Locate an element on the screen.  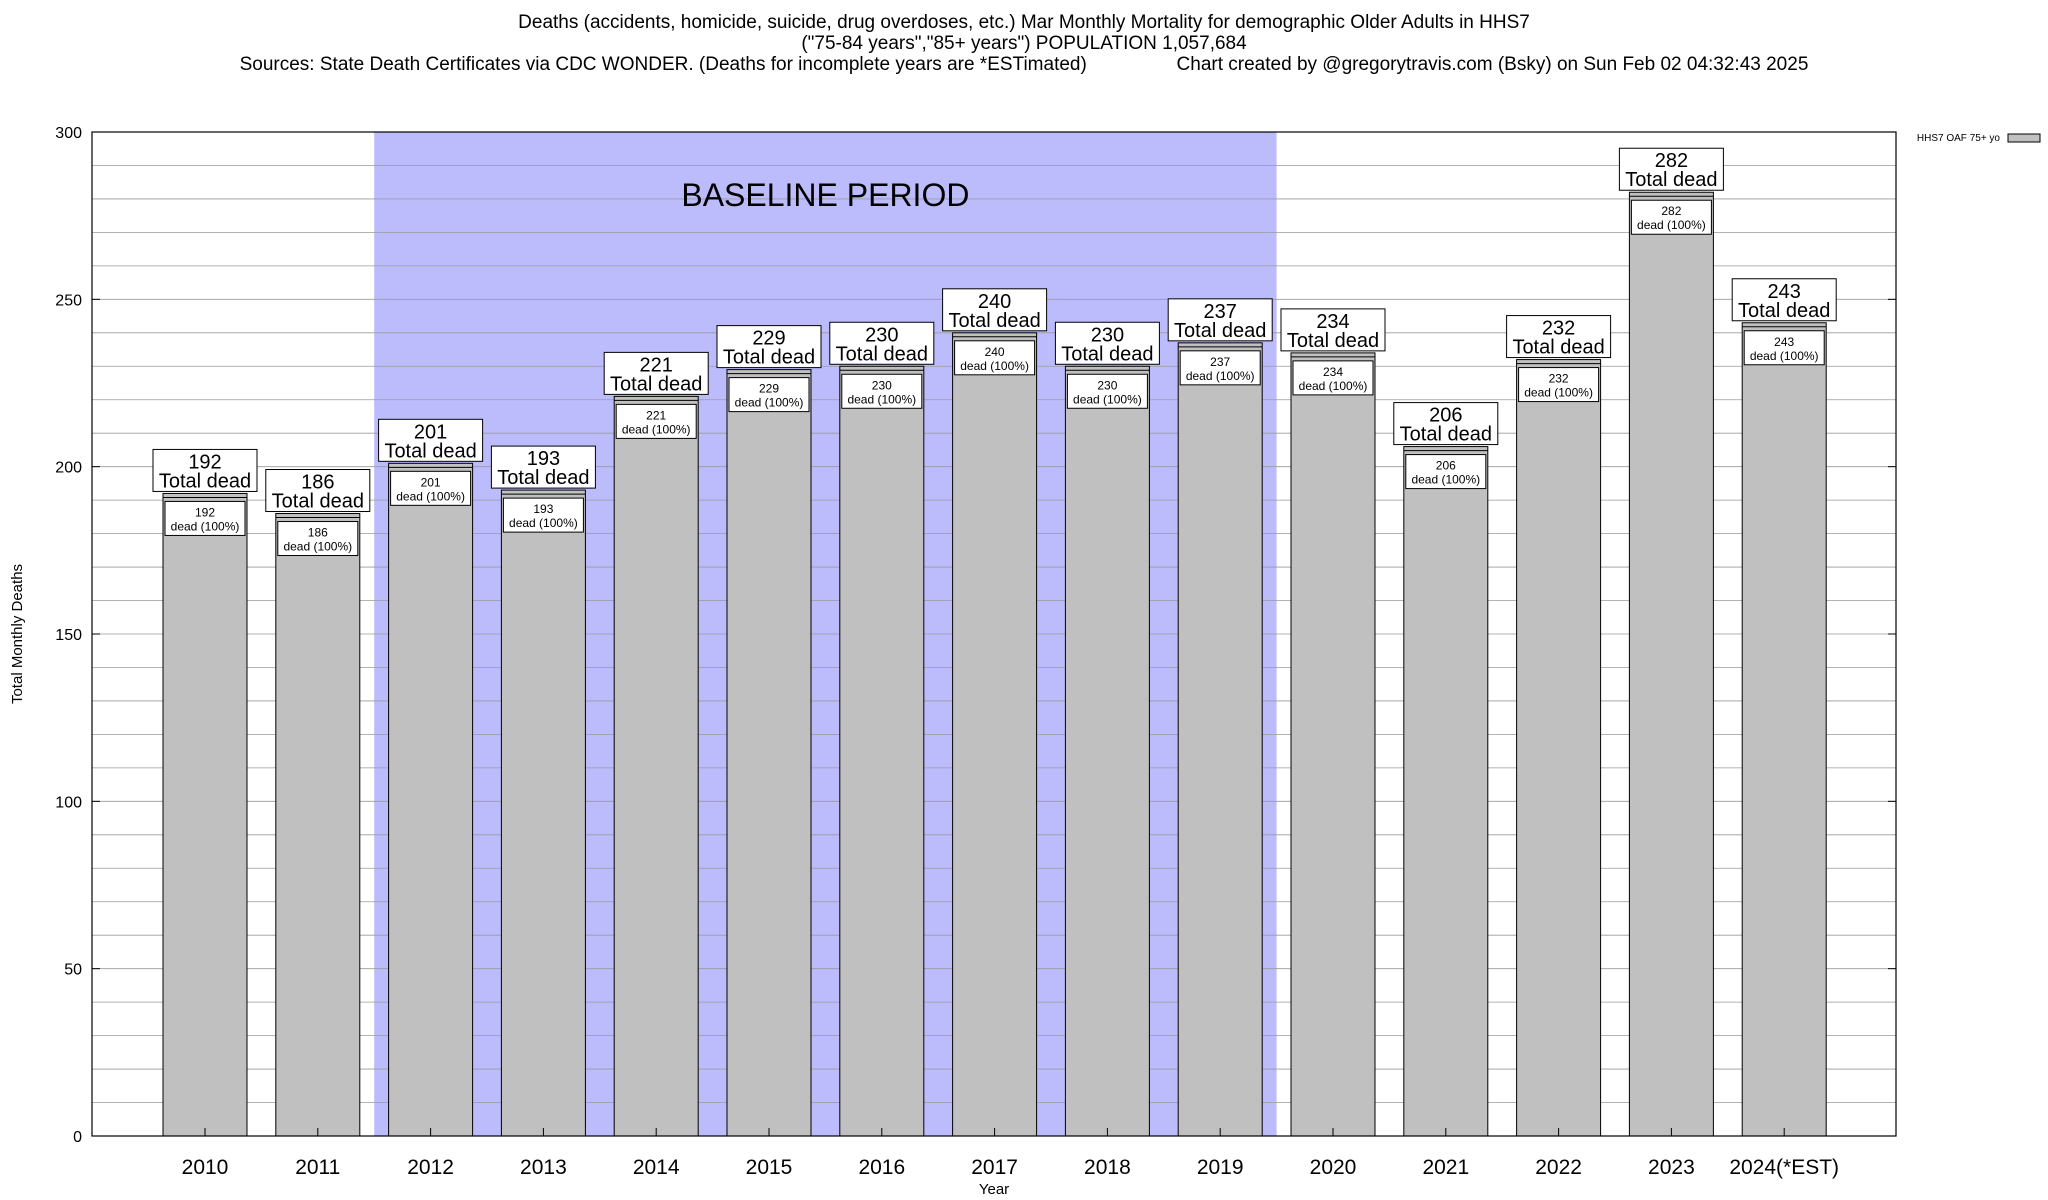
x-tick-label: 2019 is located at coordinates (1220, 1167).